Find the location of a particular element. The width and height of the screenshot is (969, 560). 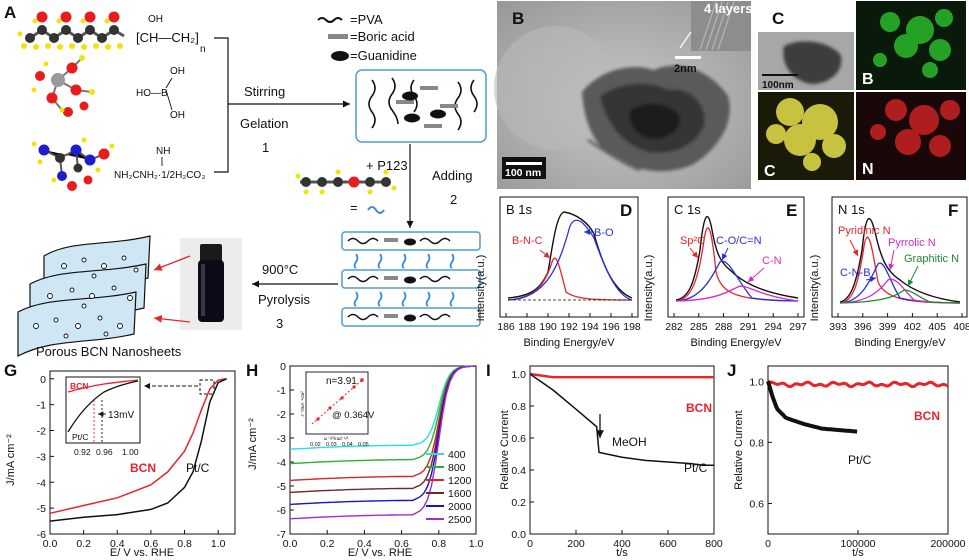

g-inset-bcn-line is located at coordinates (103, 386).